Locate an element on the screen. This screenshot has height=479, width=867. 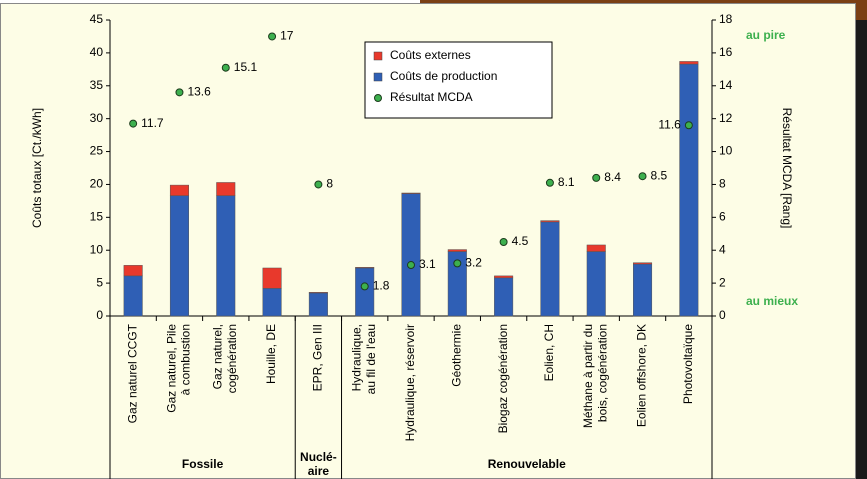
annotation: au mieux is located at coordinates (772, 301).